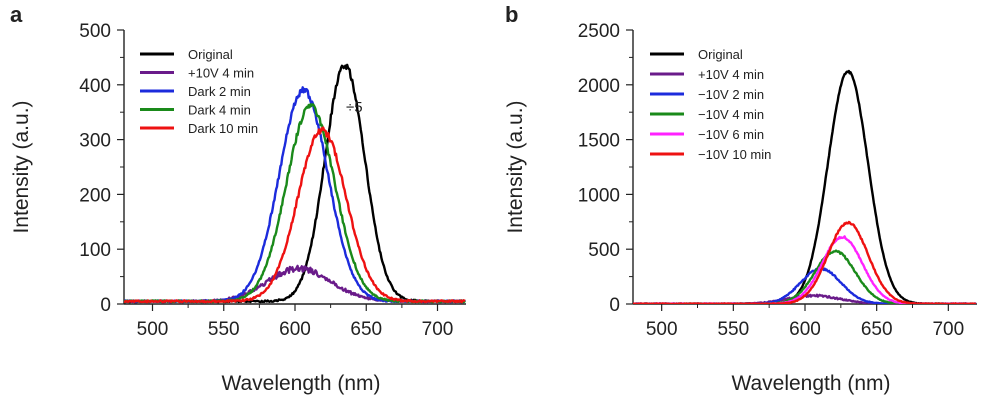 This screenshot has height=401, width=989. I want to click on annotation-label: ÷5, so click(354, 107).